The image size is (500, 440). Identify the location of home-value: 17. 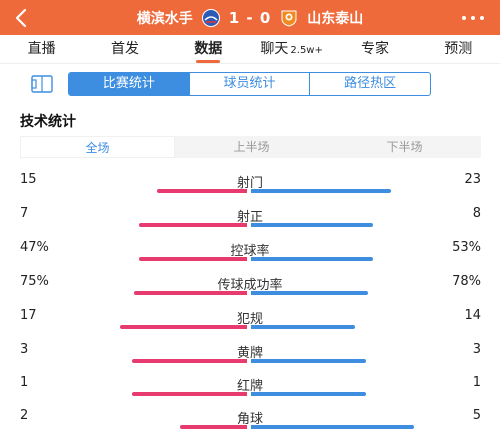
(28, 315).